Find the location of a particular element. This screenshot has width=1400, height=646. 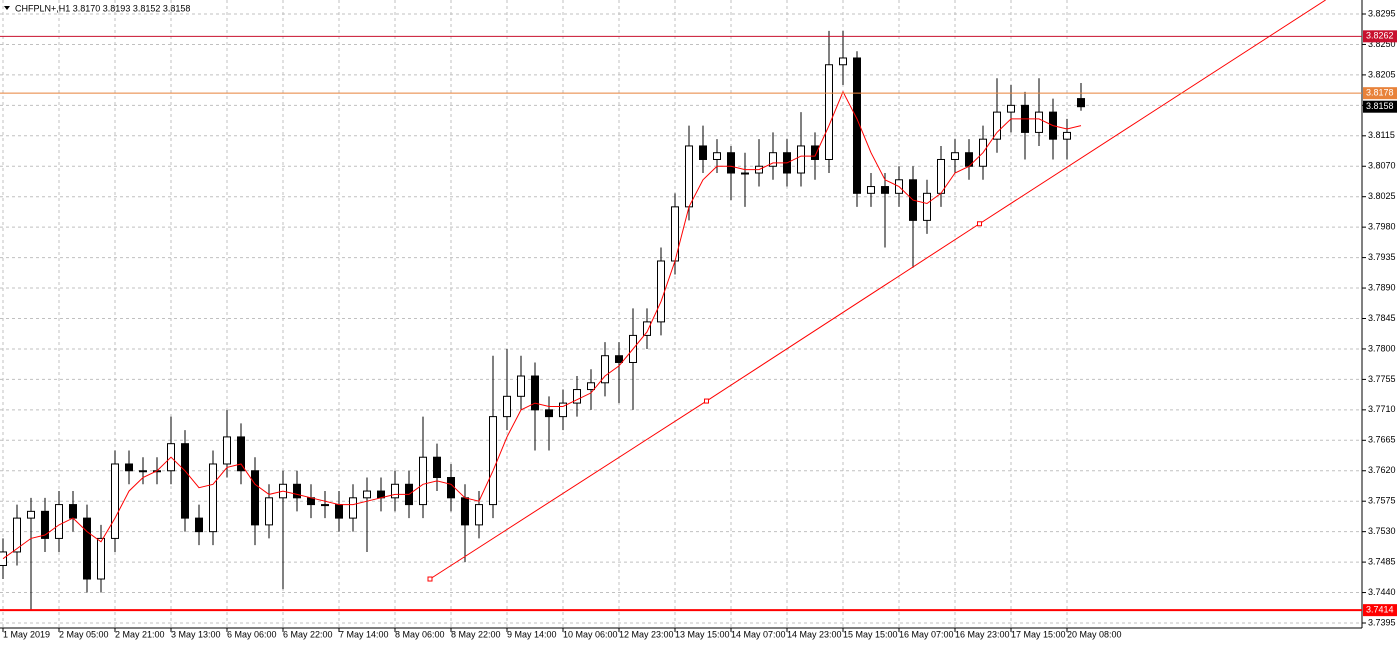

level-label: 3.8262 is located at coordinates (1380, 36).